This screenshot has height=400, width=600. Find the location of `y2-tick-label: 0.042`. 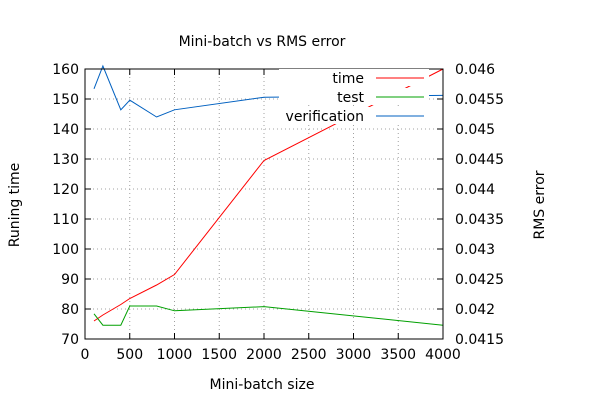

y2-tick-label: 0.042 is located at coordinates (475, 310).